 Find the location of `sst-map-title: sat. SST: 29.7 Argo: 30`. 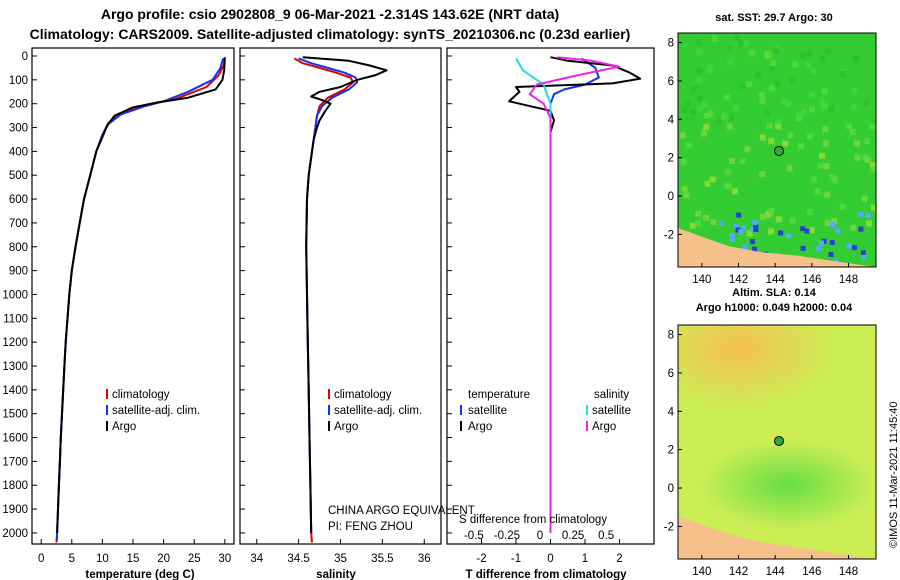

sst-map-title: sat. SST: 29.7 Argo: 30 is located at coordinates (774, 18).